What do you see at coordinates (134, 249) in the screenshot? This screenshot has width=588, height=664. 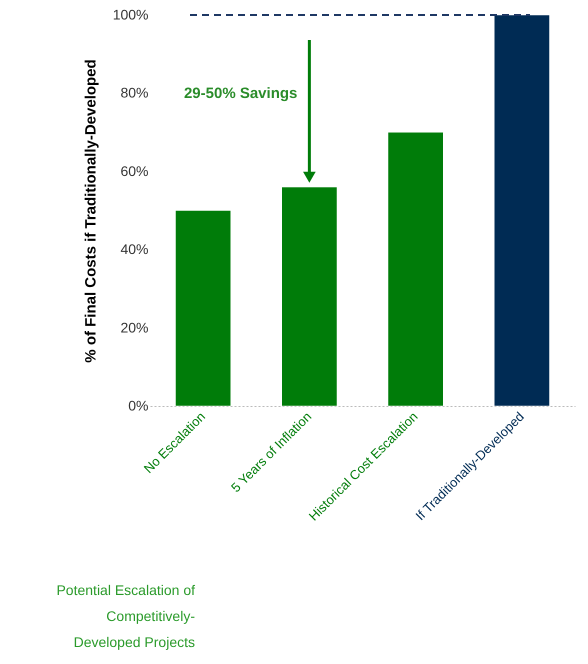 I see `y-tick-label: 40%` at bounding box center [134, 249].